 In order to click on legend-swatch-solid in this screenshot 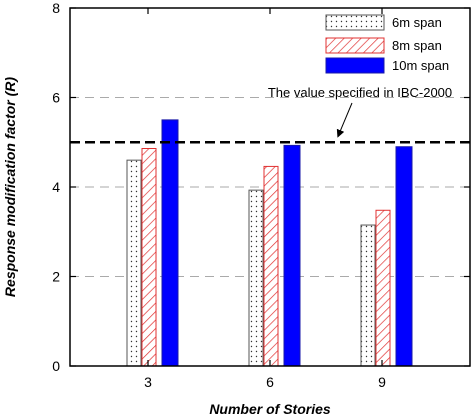, I will do `click(355, 65)`.